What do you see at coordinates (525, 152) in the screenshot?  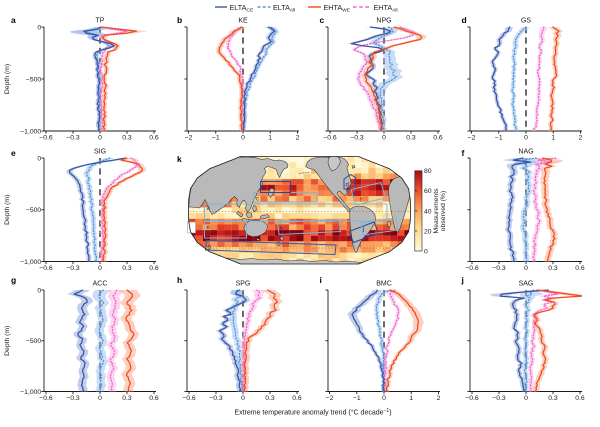 I see `svg-text: NAG` at bounding box center [525, 152].